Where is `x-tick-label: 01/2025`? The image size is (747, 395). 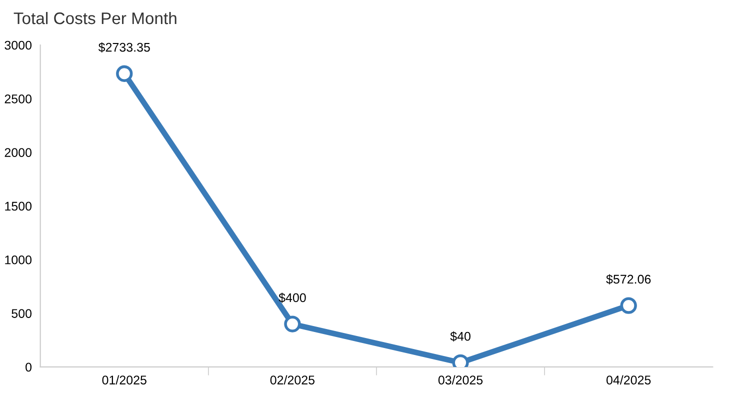 x-tick-label: 01/2025 is located at coordinates (124, 379).